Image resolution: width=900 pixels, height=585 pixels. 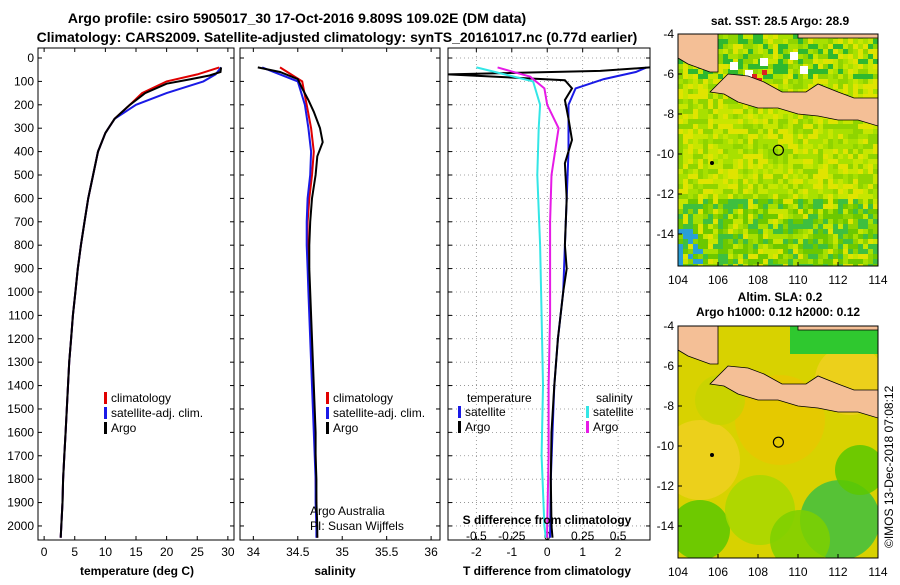 I want to click on no-data-pixel, so click(x=734, y=66).